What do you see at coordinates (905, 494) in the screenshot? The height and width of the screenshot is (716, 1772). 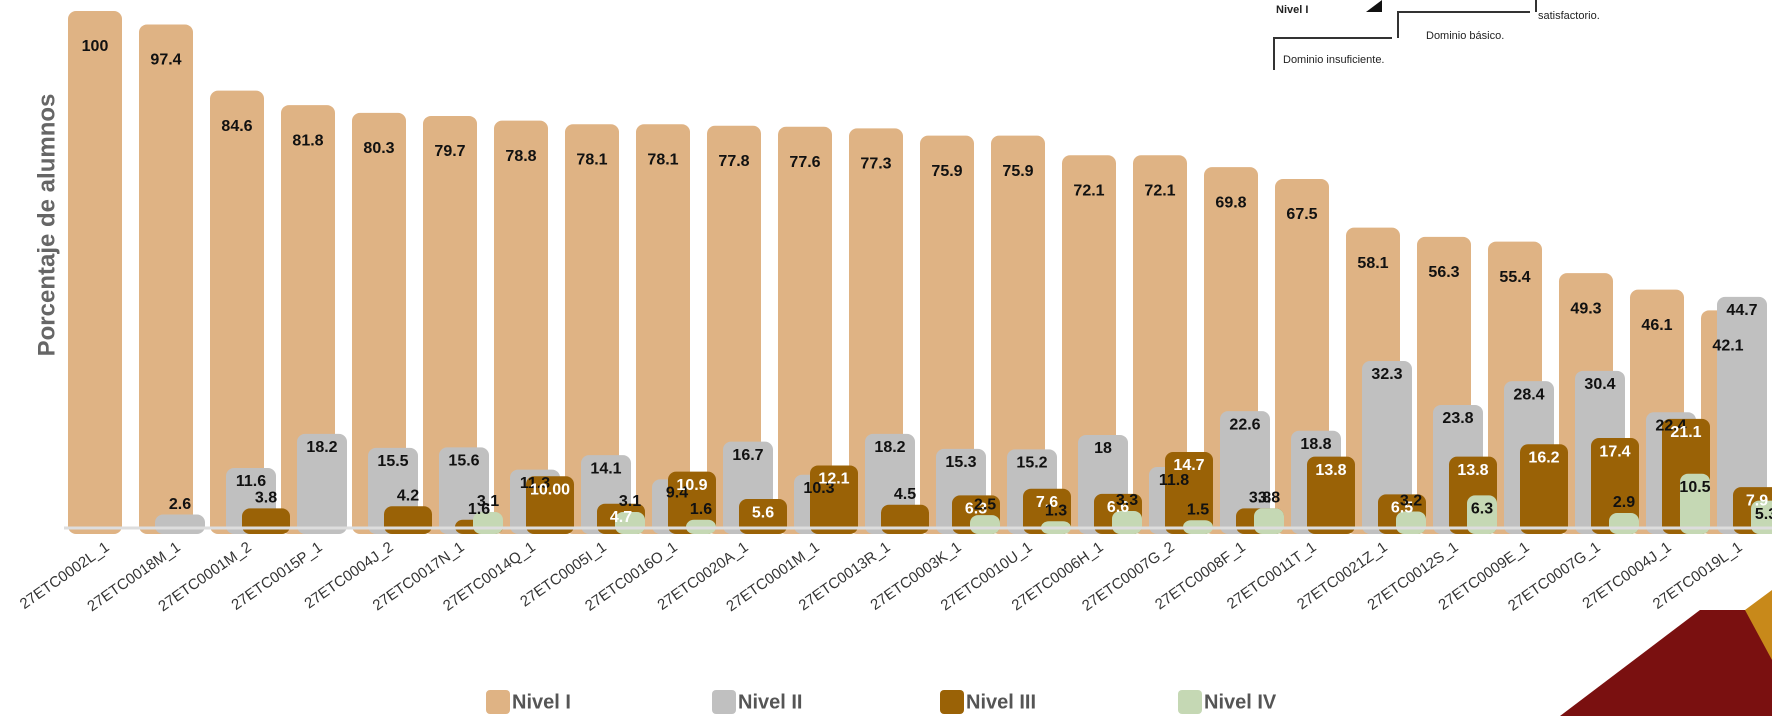 I see `value-label: 4.5` at bounding box center [905, 494].